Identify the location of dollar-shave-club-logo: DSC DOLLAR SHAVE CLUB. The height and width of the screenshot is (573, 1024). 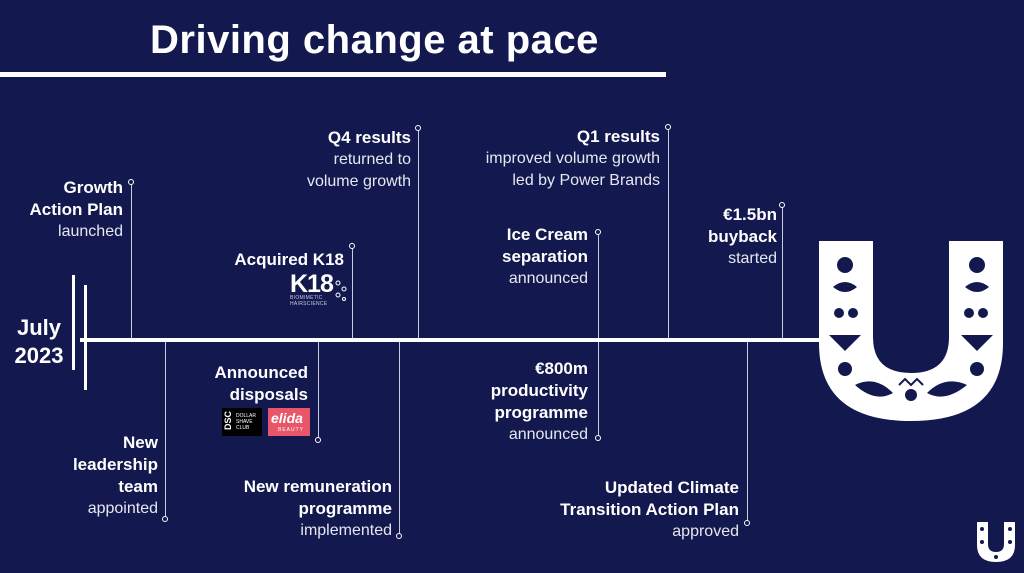
(242, 422).